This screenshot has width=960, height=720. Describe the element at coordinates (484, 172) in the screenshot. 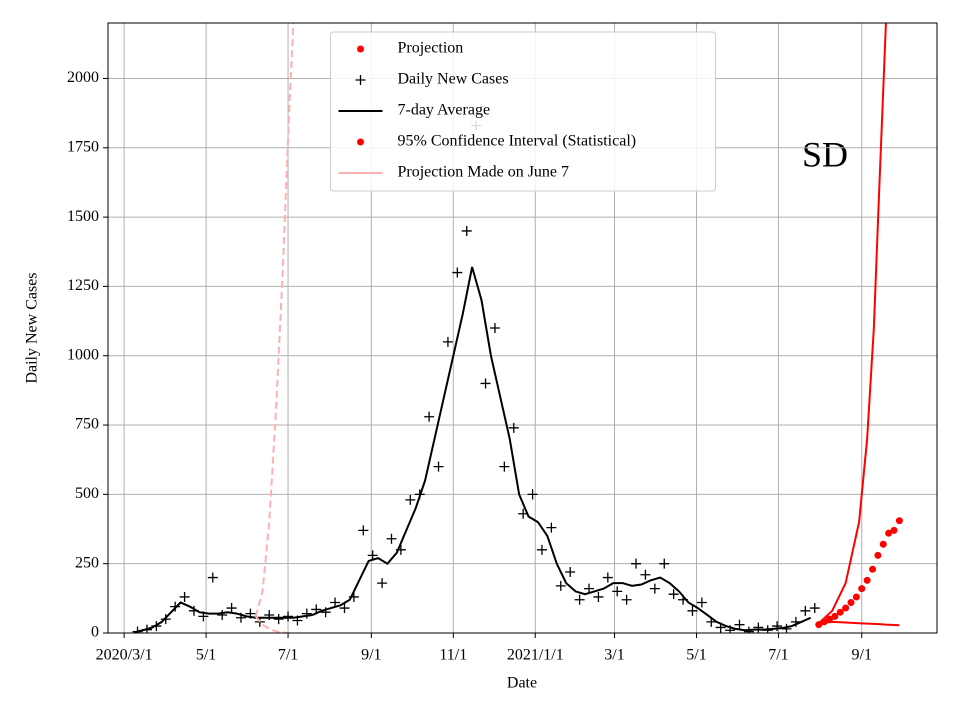

I see `legend-label: Projection Made on June 7` at that location.